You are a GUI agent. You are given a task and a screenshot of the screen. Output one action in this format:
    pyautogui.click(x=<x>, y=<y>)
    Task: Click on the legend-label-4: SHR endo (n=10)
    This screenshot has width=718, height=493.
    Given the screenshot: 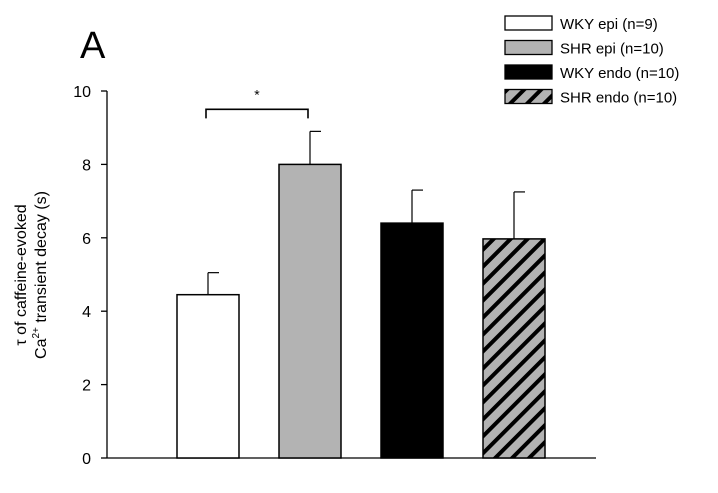 What is the action you would take?
    pyautogui.click(x=618, y=98)
    